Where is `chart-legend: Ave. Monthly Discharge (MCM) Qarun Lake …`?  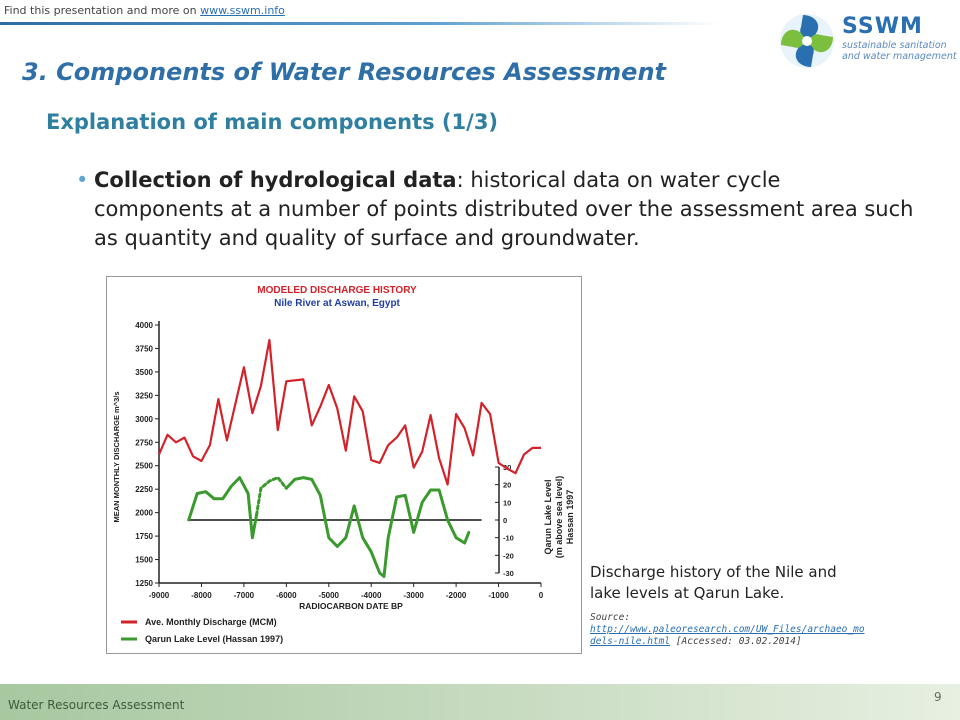
chart-legend: Ave. Monthly Discharge (MCM) Qarun Lake … is located at coordinates (202, 630).